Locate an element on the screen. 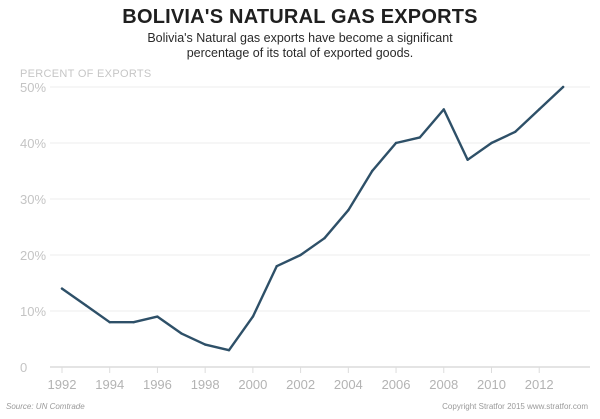  y-axis-label: PERCENT OF EXPORTS is located at coordinates (86, 74).